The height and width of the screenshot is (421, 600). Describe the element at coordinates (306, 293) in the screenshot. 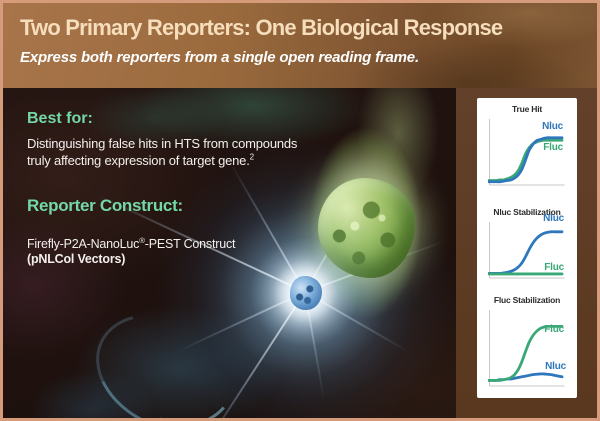

I see `starburst-crystal` at that location.